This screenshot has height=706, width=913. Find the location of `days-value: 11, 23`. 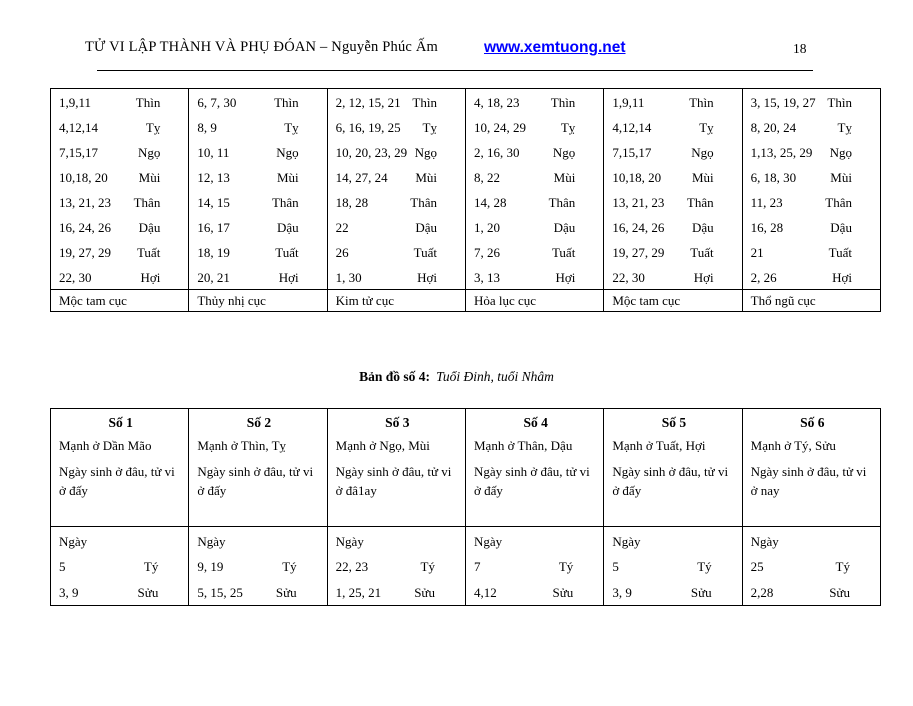

days-value: 11, 23 is located at coordinates (766, 202).